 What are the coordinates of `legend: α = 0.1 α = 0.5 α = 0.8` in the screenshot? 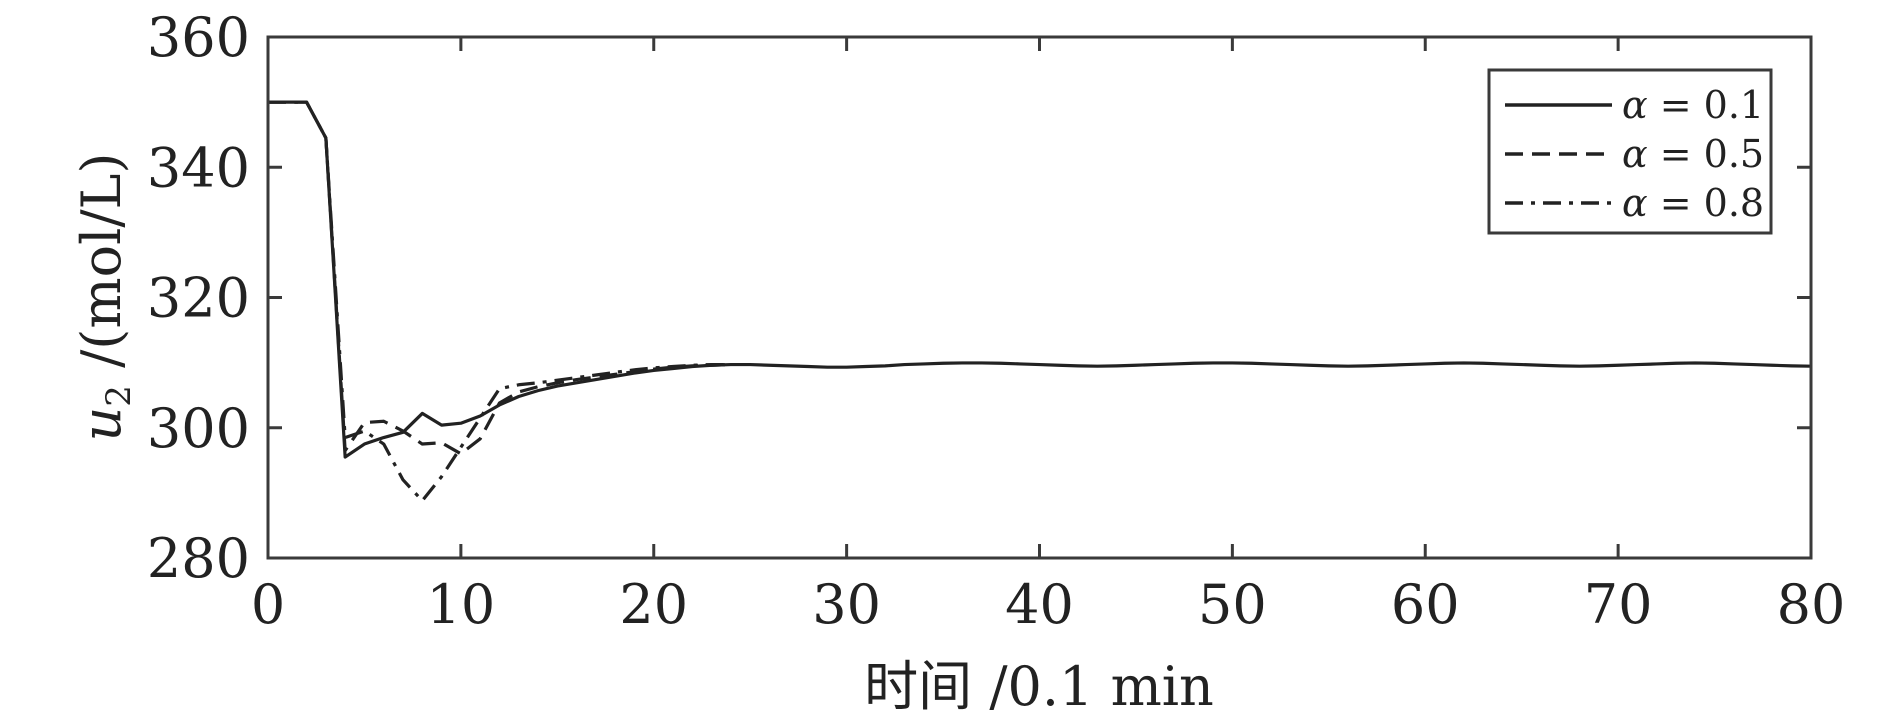 It's located at (1630, 151).